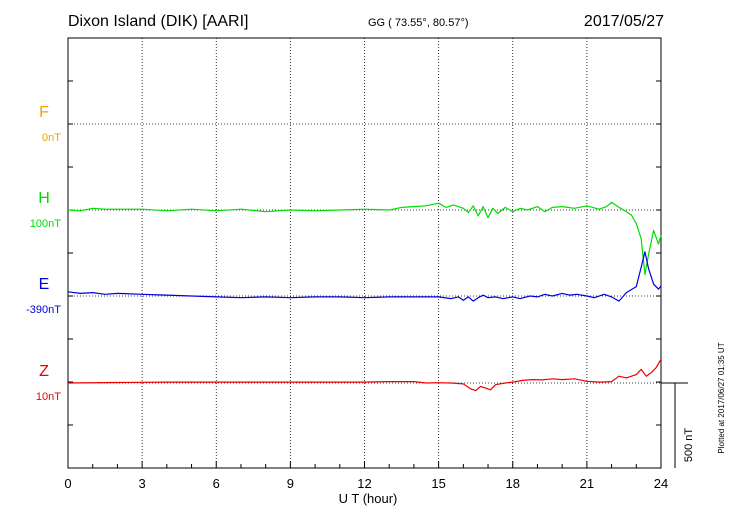 The image size is (730, 520). I want to click on series-line-z, so click(364, 375).